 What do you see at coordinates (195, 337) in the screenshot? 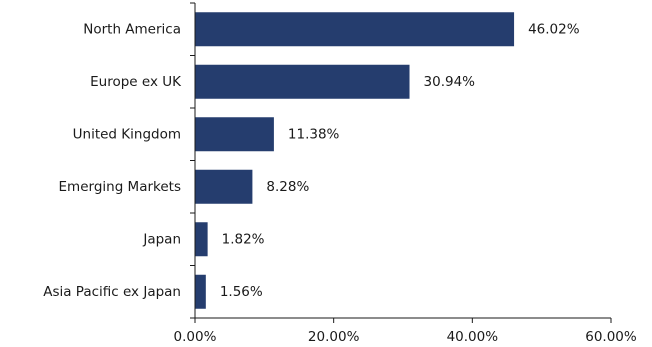
I see `x-tick-label-0: 0.00%` at bounding box center [195, 337].